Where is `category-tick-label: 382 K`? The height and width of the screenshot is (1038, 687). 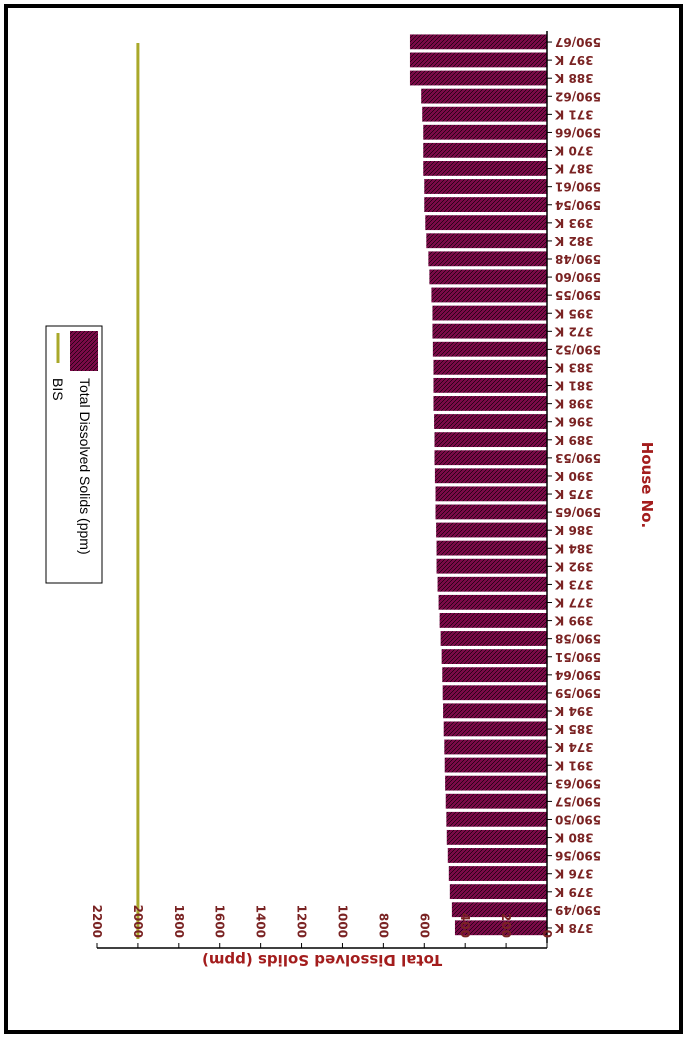 category-tick-label: 382 K is located at coordinates (573, 241).